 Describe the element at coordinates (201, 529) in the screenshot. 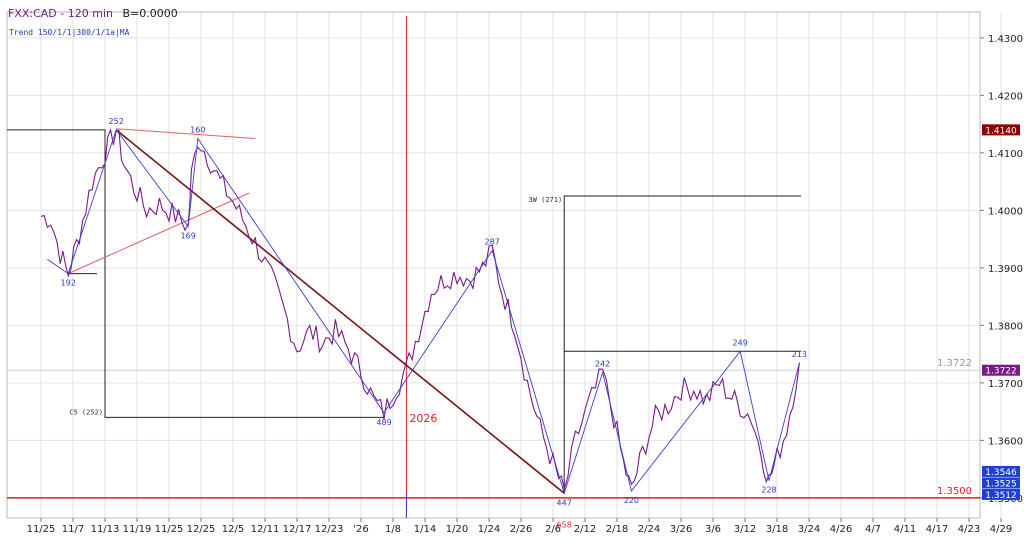

I see `x-tick-label: 12/25` at that location.